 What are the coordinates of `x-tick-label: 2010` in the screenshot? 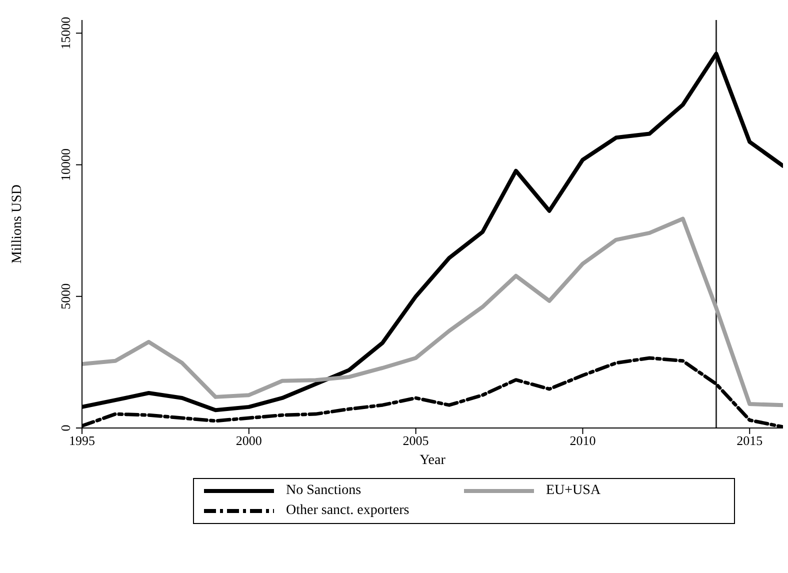 It's located at (583, 440).